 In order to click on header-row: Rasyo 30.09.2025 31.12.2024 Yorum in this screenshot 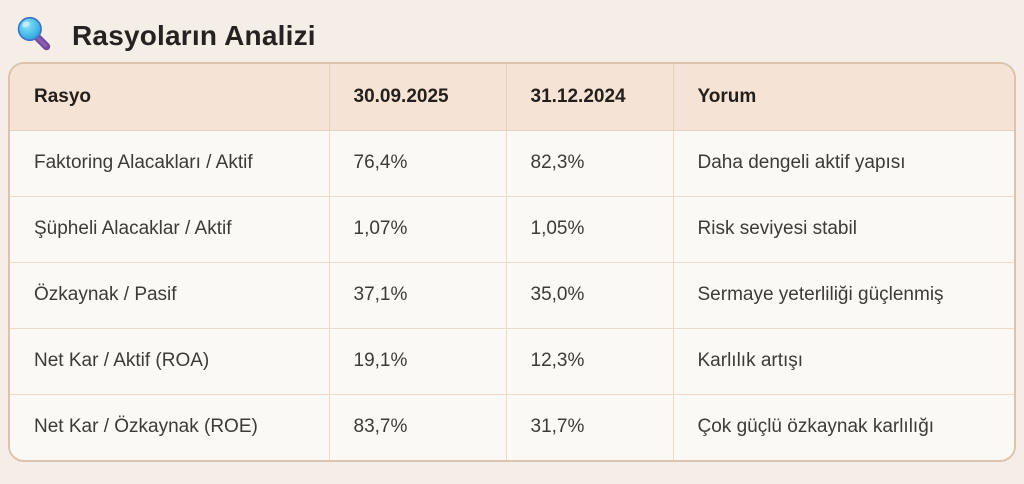, I will do `click(512, 97)`.